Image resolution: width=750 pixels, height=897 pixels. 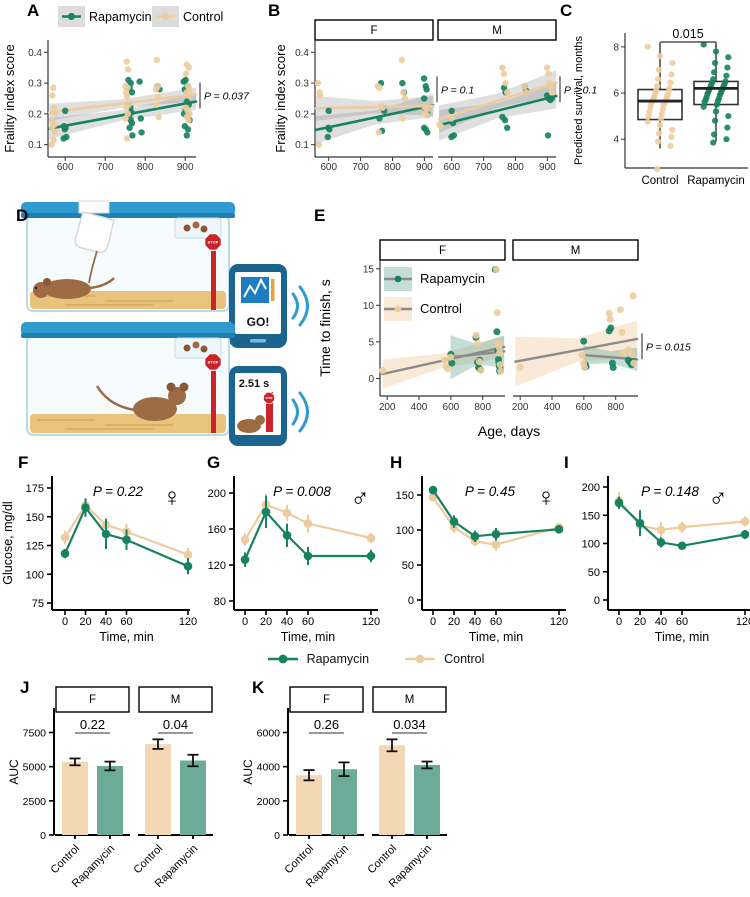 What do you see at coordinates (687, 34) in the screenshot?
I see `svg-text: 0.015` at bounding box center [687, 34].